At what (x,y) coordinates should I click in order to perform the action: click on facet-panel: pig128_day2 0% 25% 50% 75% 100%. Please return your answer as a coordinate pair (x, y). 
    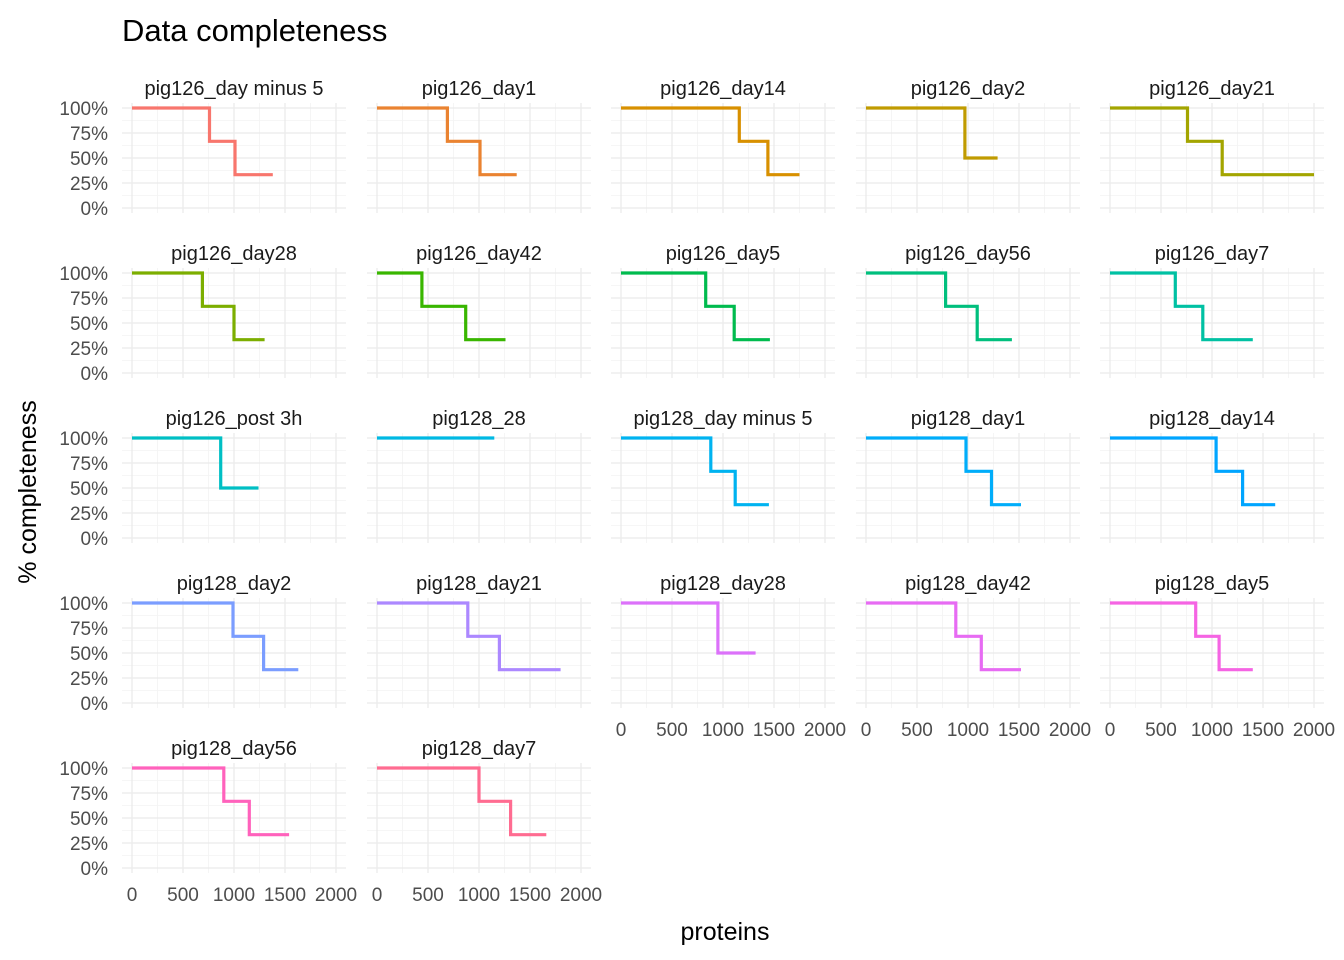
    Looking at the image, I should click on (202, 644).